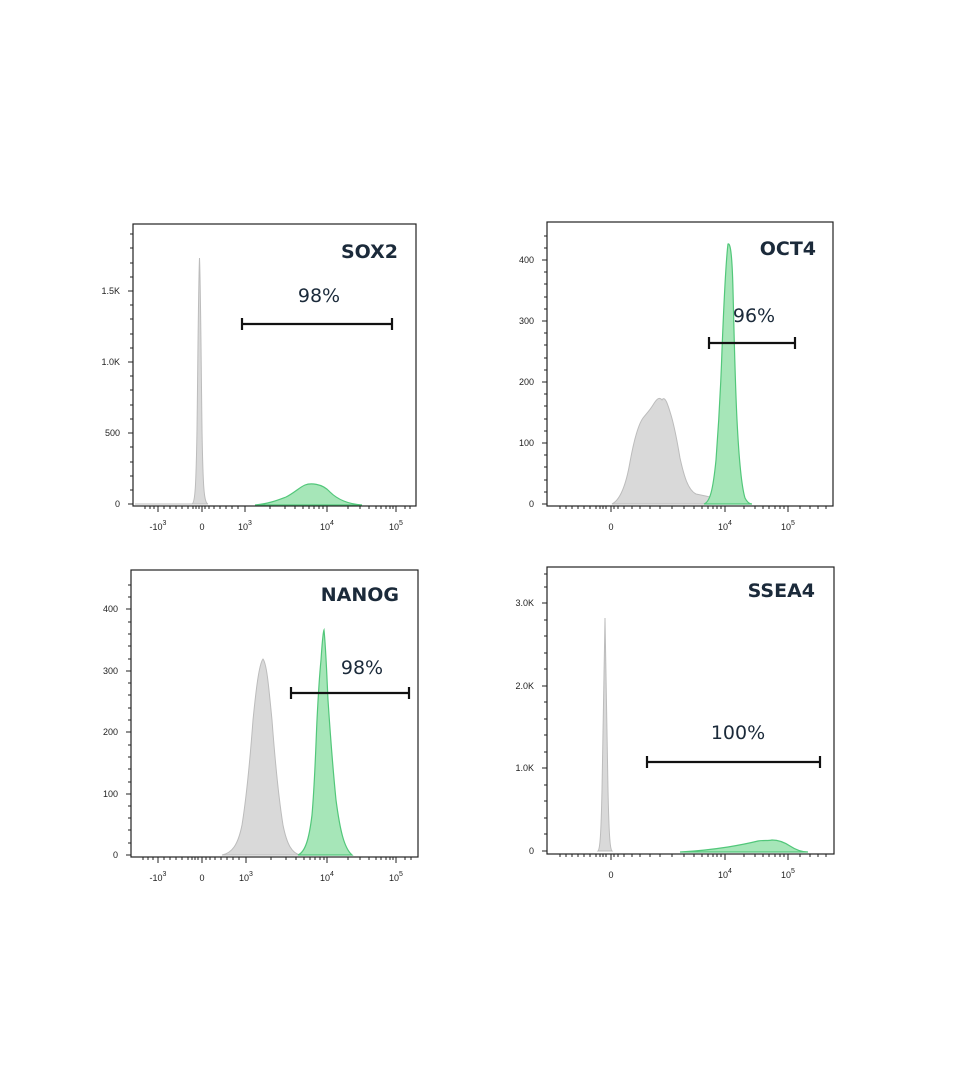 The image size is (975, 1080). What do you see at coordinates (524, 686) in the screenshot?
I see `y-tick-label: 2.0K` at bounding box center [524, 686].